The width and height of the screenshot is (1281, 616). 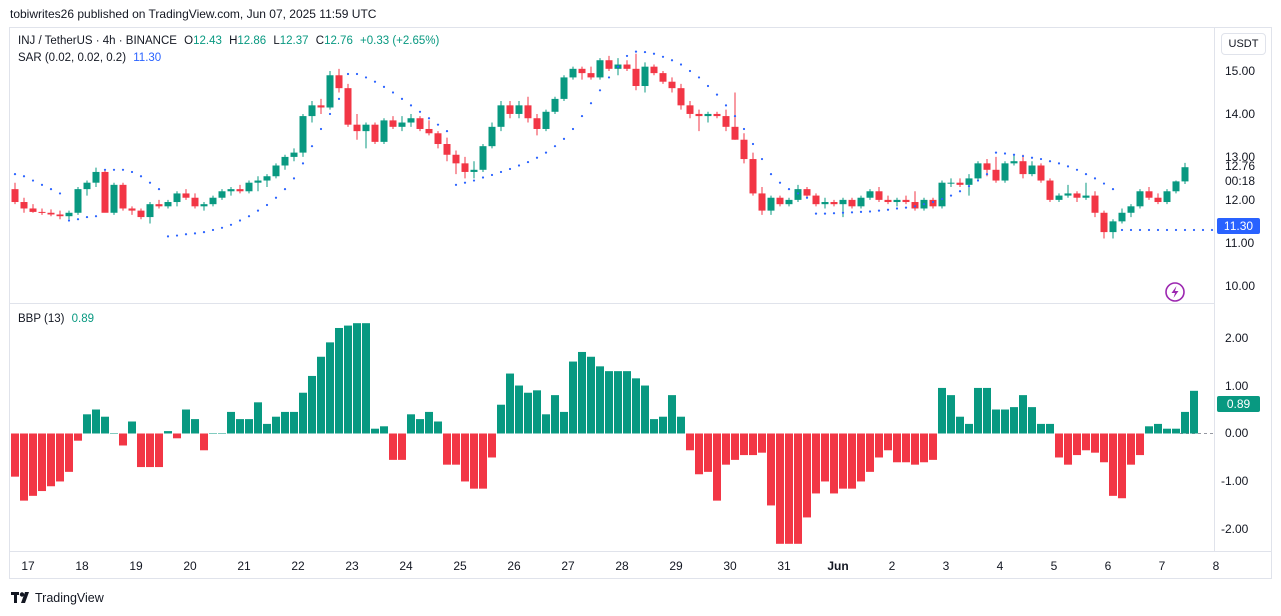 What do you see at coordinates (1000, 566) in the screenshot?
I see `time-tick: 4` at bounding box center [1000, 566].